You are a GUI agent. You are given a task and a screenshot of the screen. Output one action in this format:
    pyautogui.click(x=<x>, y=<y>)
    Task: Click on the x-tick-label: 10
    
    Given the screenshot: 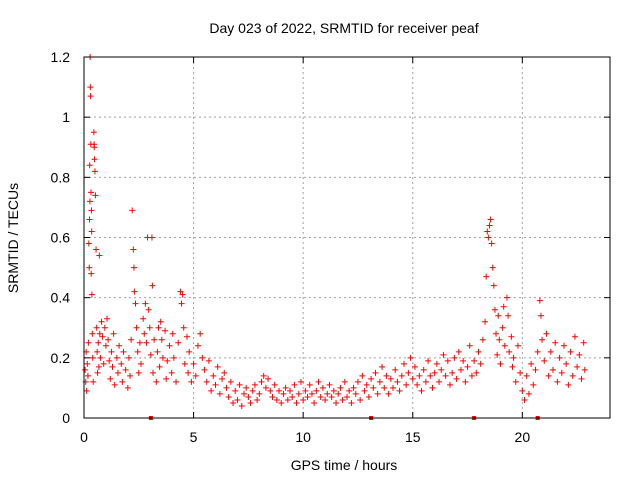 What is the action you would take?
    pyautogui.click(x=303, y=437)
    